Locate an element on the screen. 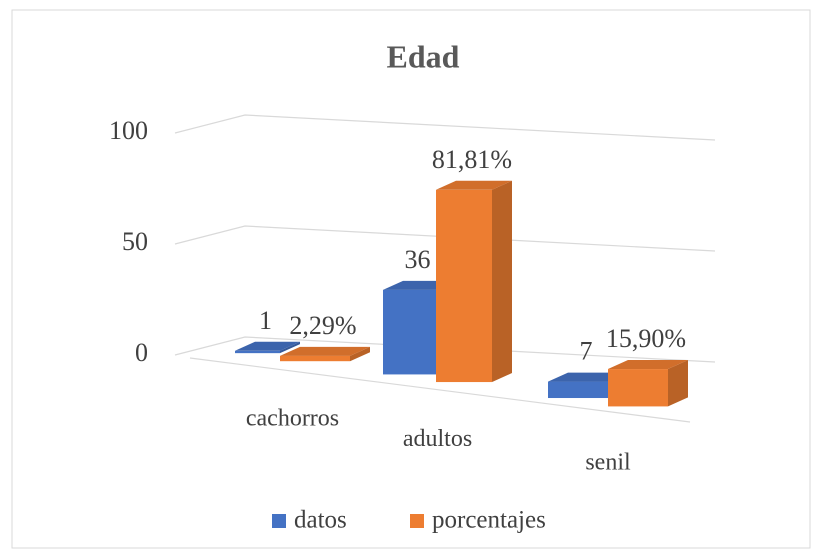  data-label: 81,81% is located at coordinates (472, 159).